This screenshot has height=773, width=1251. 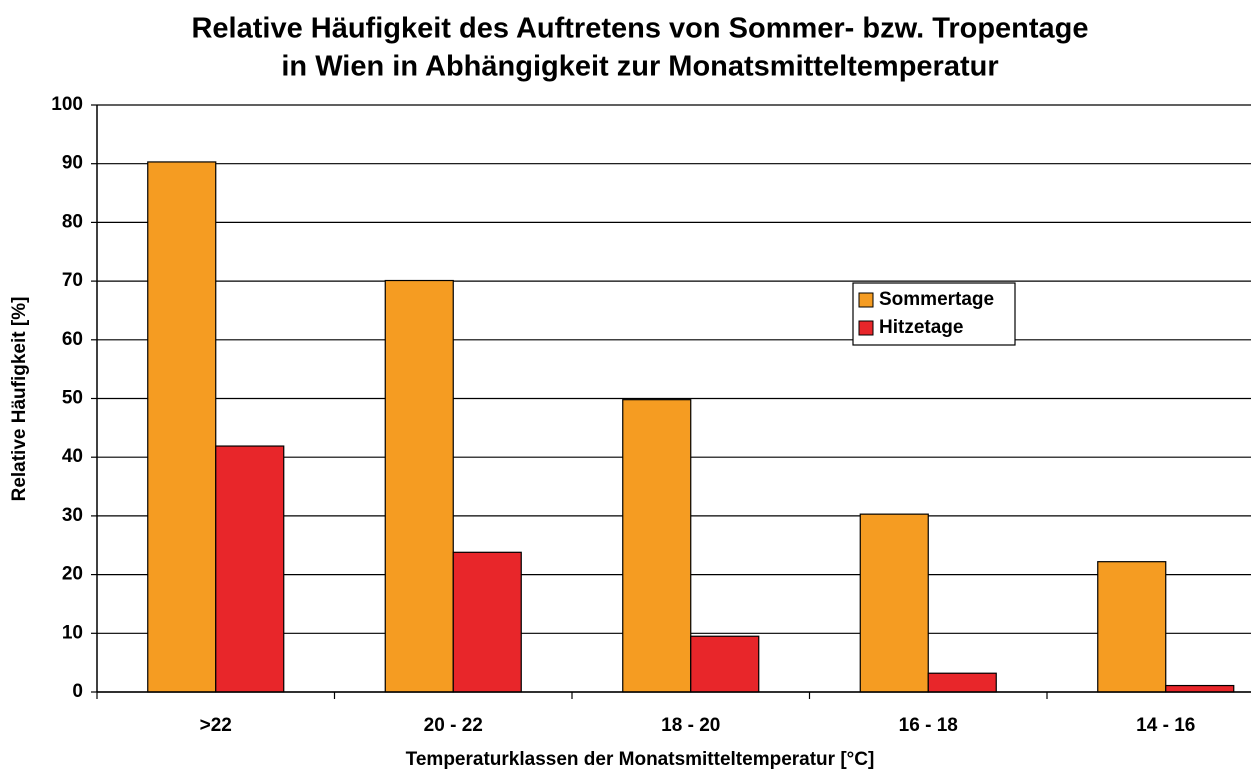 I want to click on y-tick-label: 30, so click(x=72, y=515).